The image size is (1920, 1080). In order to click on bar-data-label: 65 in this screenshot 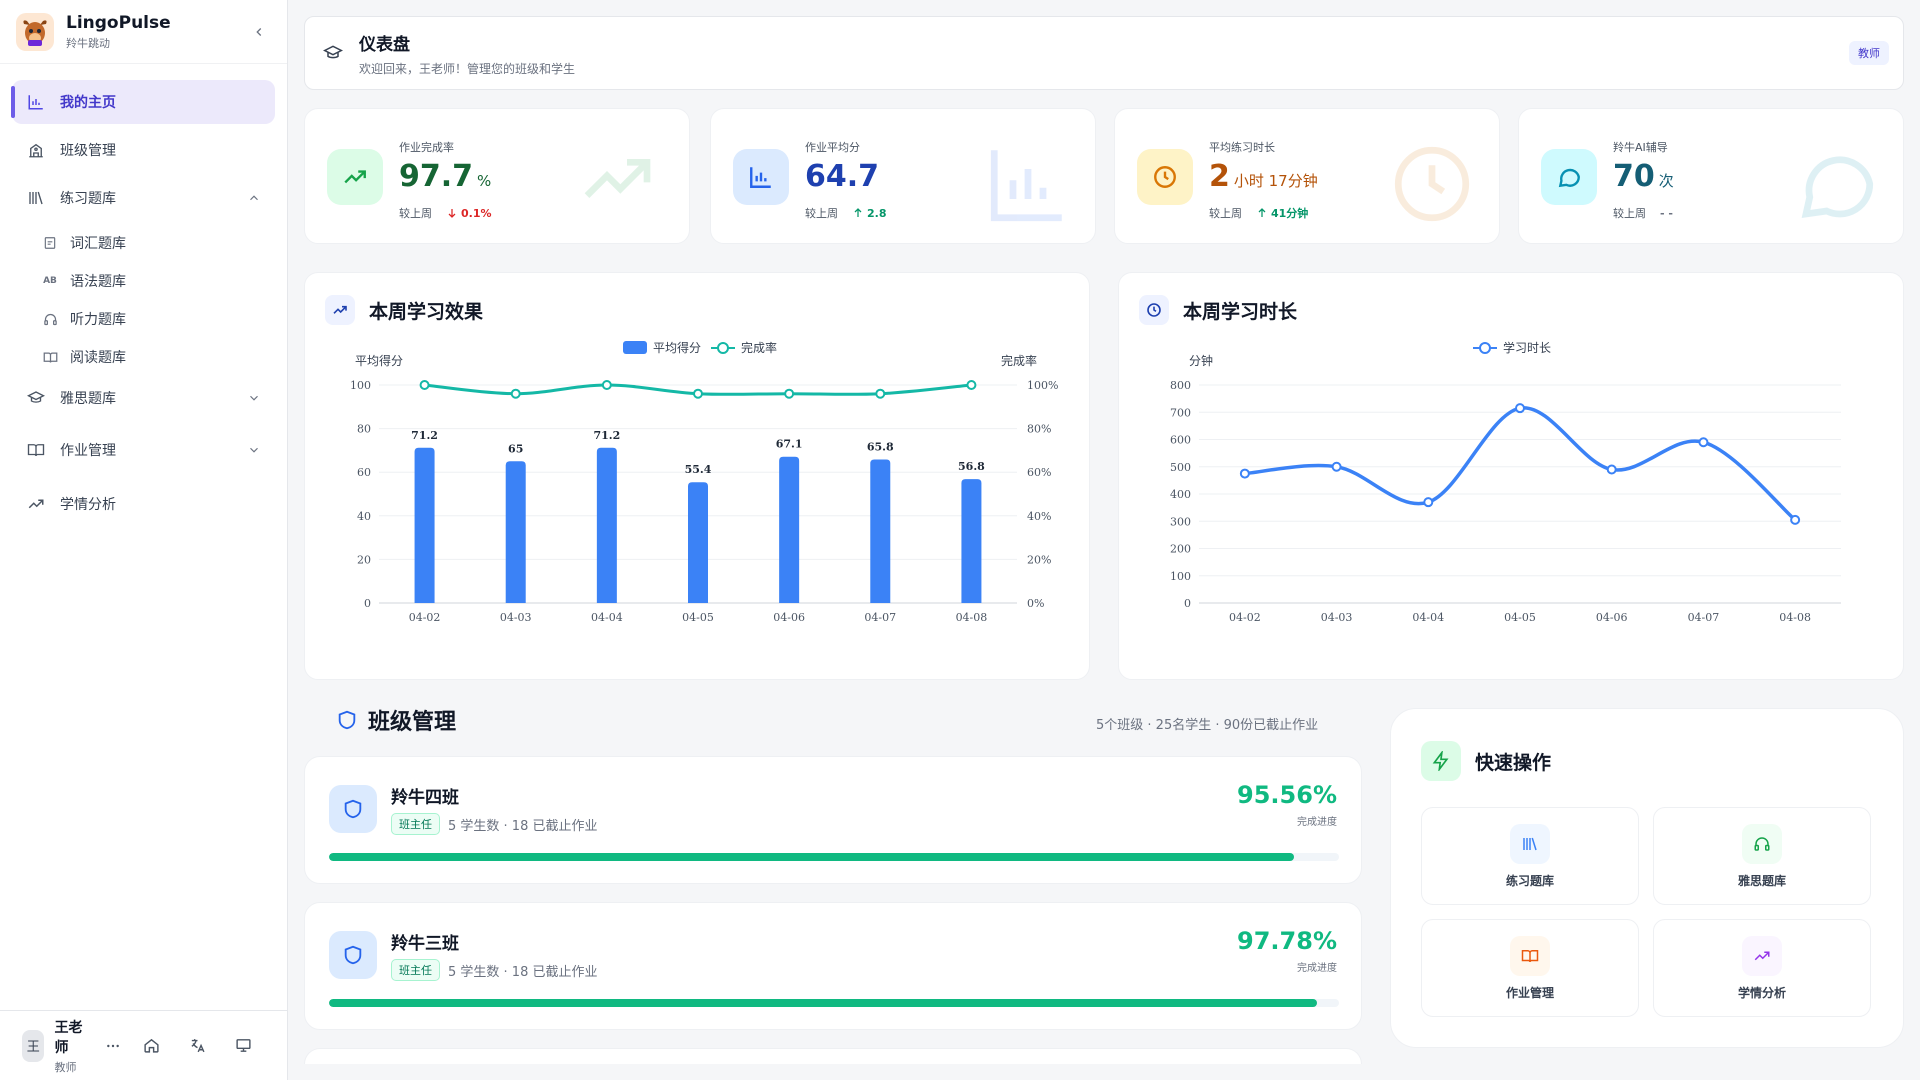, I will do `click(515, 448)`.